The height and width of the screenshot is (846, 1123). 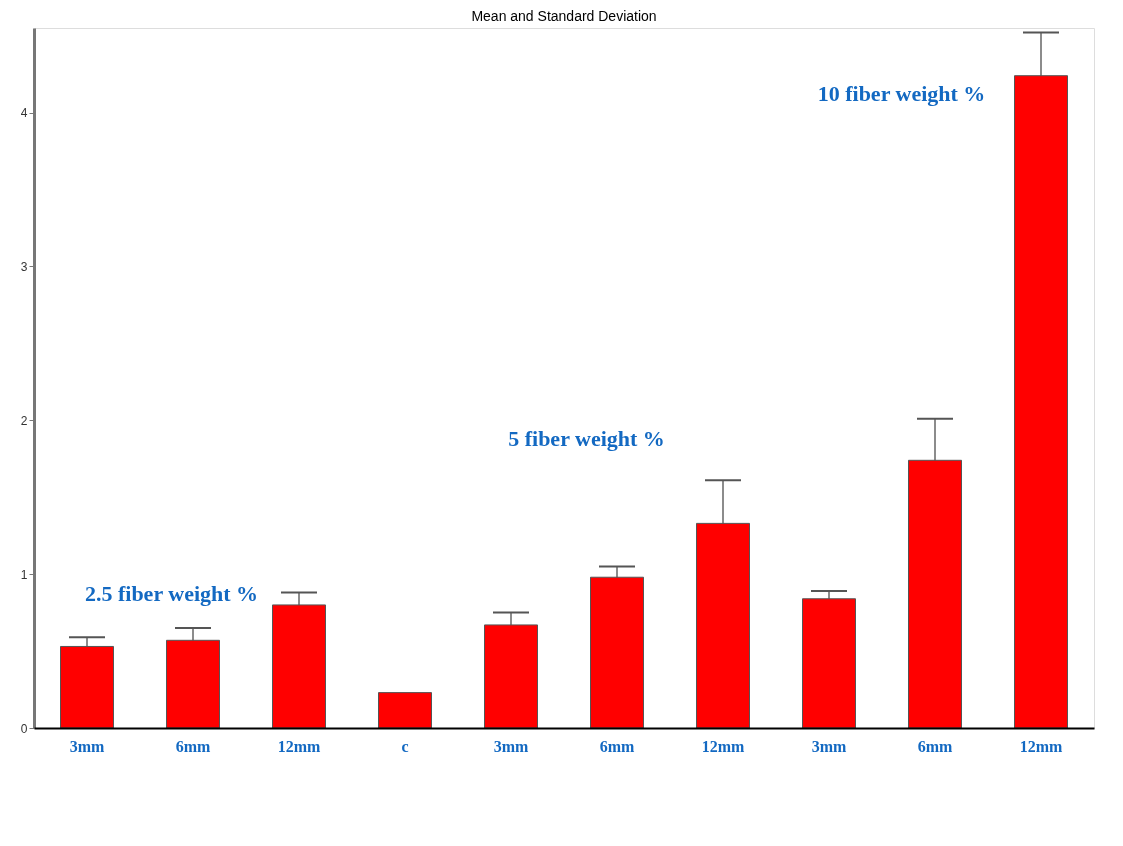 I want to click on y-tick-label: 4, so click(x=24, y=113).